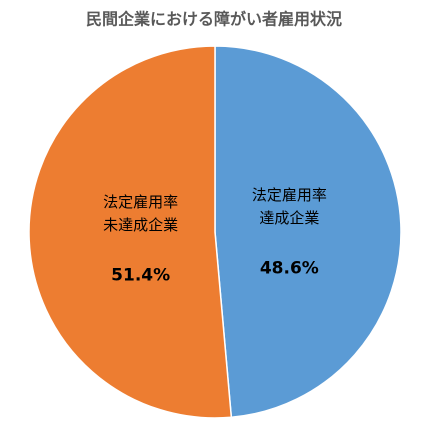 Image resolution: width=429 pixels, height=424 pixels. What do you see at coordinates (289, 269) in the screenshot?
I see `value-label: 48.6%` at bounding box center [289, 269].